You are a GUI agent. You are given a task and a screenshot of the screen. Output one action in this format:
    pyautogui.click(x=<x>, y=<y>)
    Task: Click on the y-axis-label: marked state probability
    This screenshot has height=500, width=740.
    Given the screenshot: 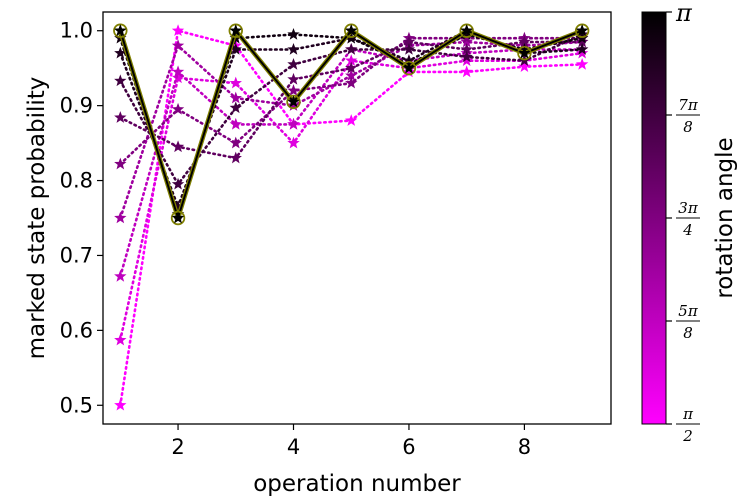 What is the action you would take?
    pyautogui.click(x=37, y=218)
    